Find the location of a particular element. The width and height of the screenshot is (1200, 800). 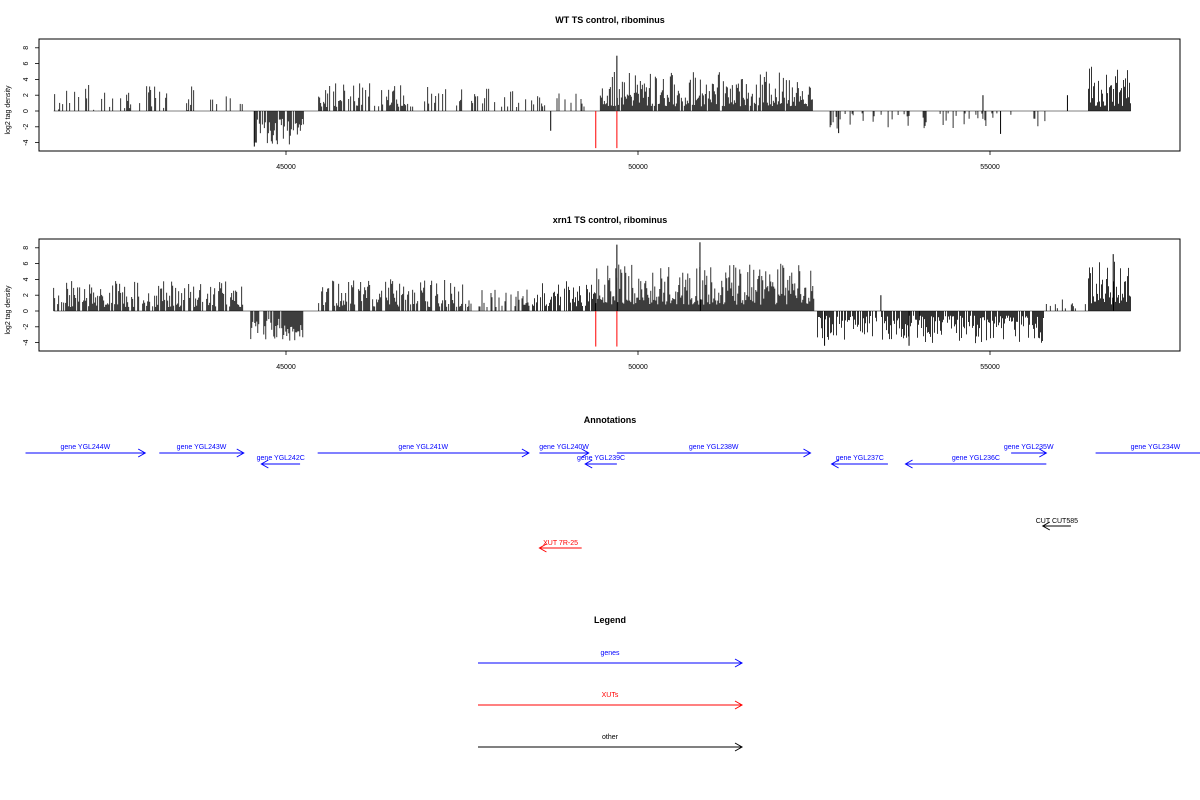

feature-label: XUT 7R-25 is located at coordinates (560, 543).